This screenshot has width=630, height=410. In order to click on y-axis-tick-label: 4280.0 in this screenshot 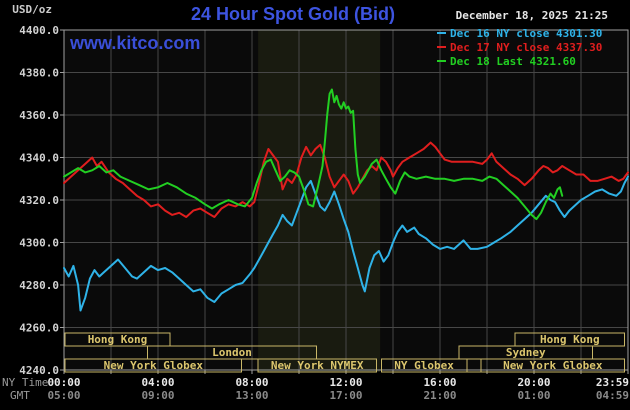, I will do `click(39, 285)`.